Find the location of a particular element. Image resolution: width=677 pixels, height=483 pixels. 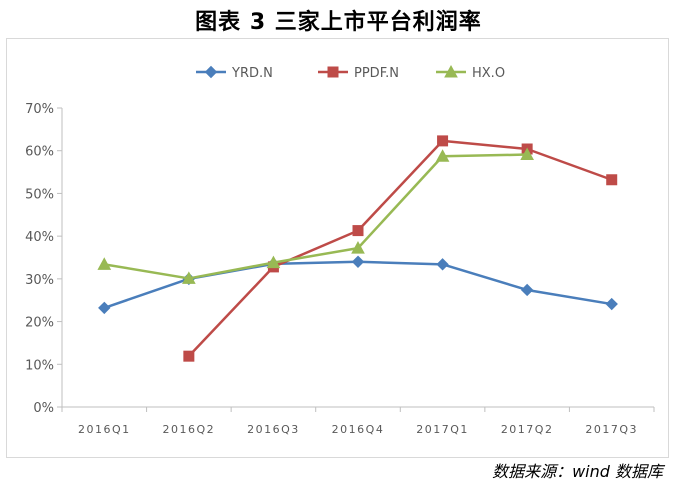

x-tick-label: 2016Q2 is located at coordinates (189, 429).